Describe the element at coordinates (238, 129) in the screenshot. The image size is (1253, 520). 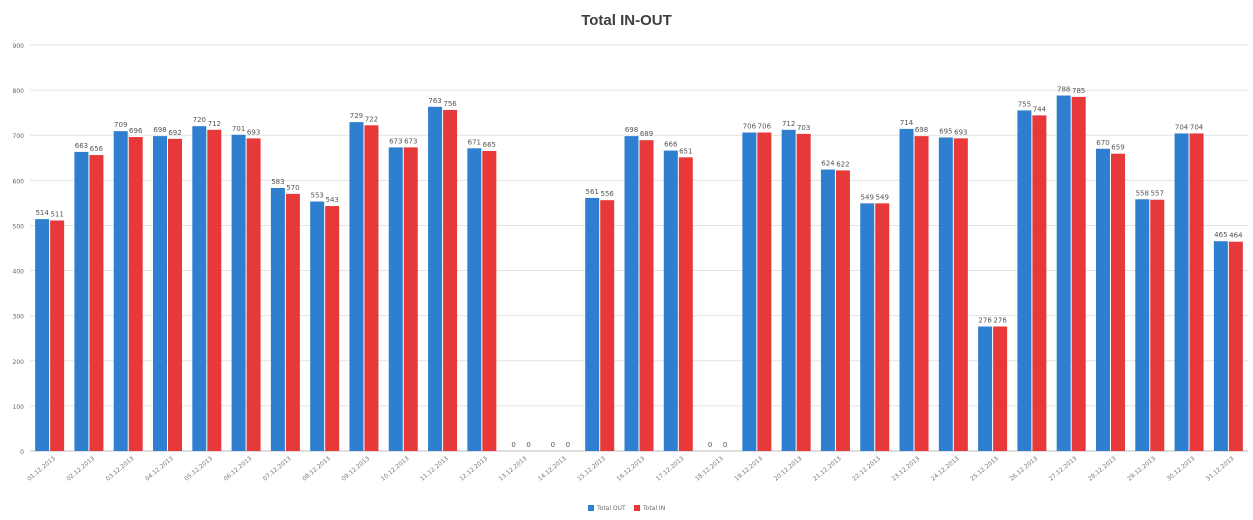
I see `data-label-total-out: 701` at that location.